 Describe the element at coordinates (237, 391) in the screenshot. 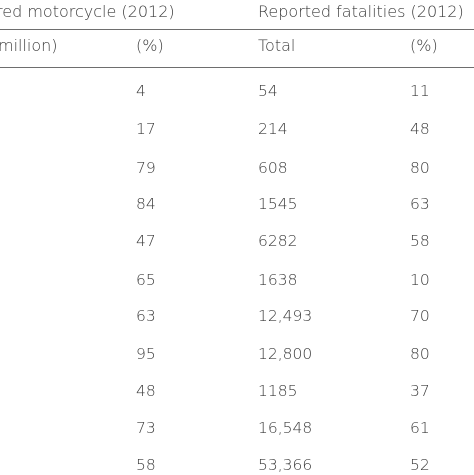

I see `table-row: 48 1185 37` at that location.